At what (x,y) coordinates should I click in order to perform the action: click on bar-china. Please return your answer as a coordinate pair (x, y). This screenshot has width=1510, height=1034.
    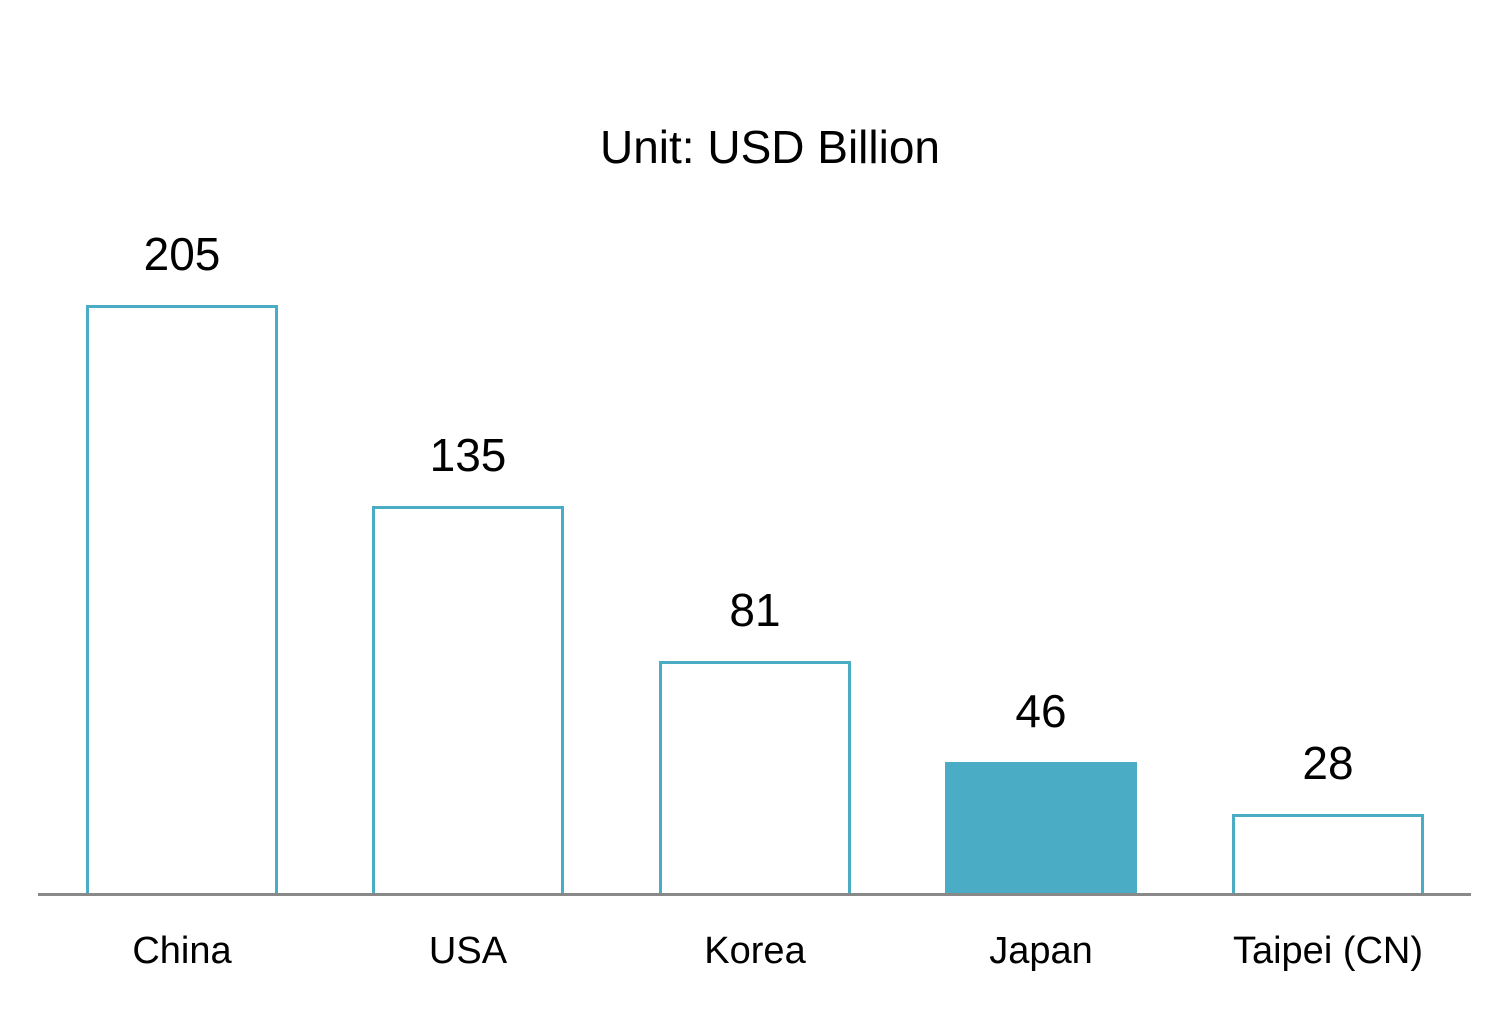
    Looking at the image, I should click on (182, 599).